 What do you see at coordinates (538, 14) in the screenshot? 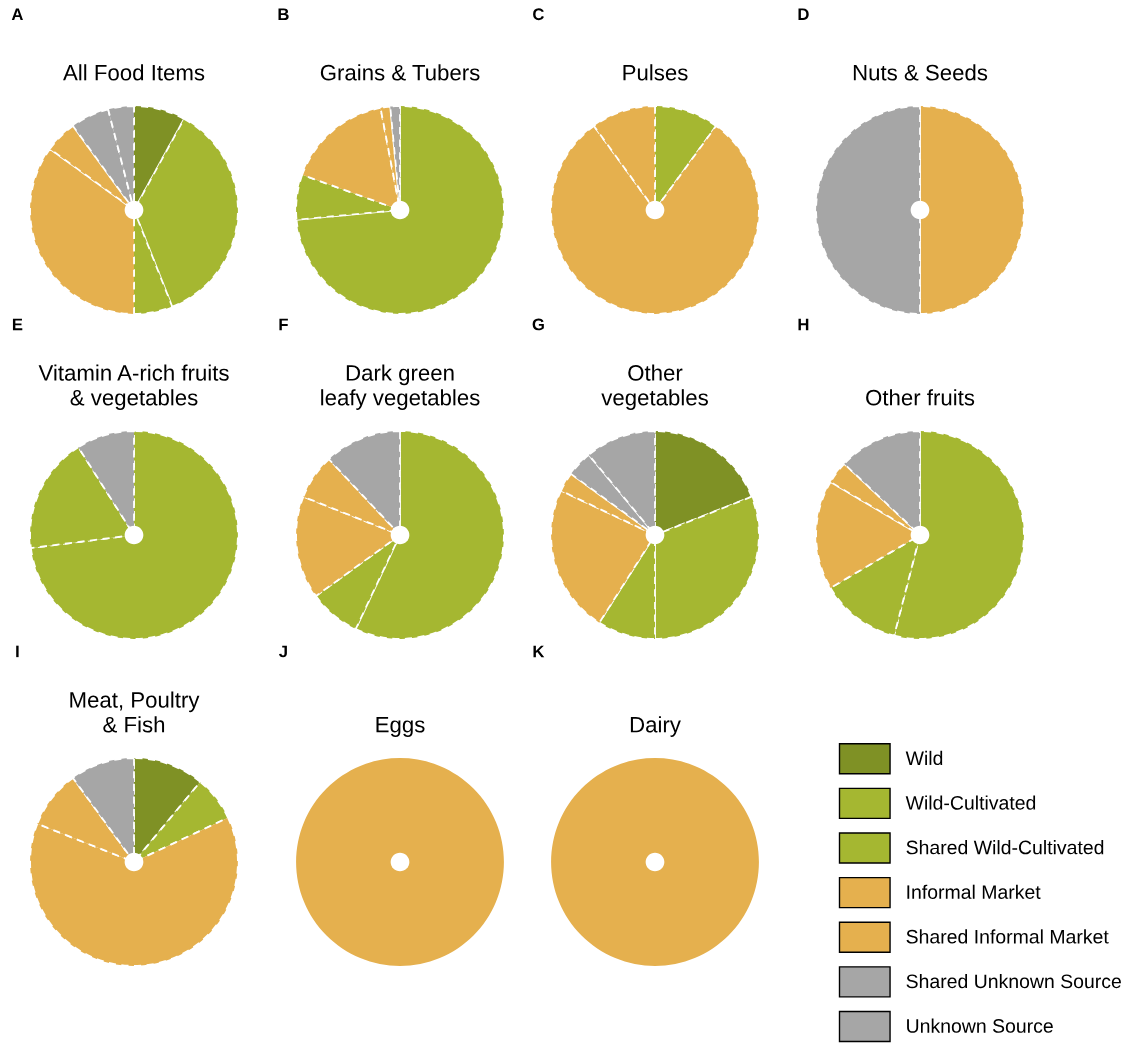
I see `text: C` at bounding box center [538, 14].